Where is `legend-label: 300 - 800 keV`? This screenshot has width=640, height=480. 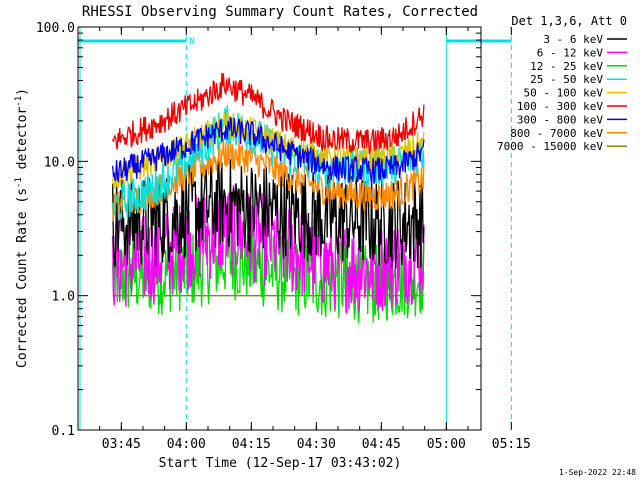
legend-label: 300 - 800 keV is located at coordinates (560, 119).